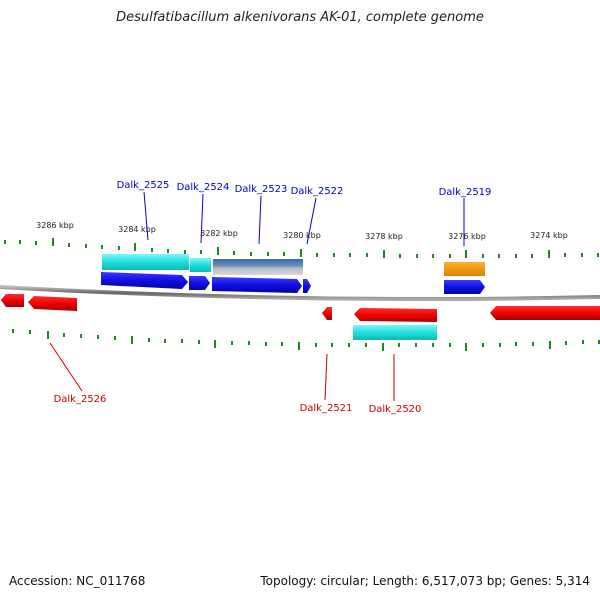  What do you see at coordinates (465, 192) in the screenshot?
I see `gene-label-dalk-2519: Dalk_2519` at bounding box center [465, 192].